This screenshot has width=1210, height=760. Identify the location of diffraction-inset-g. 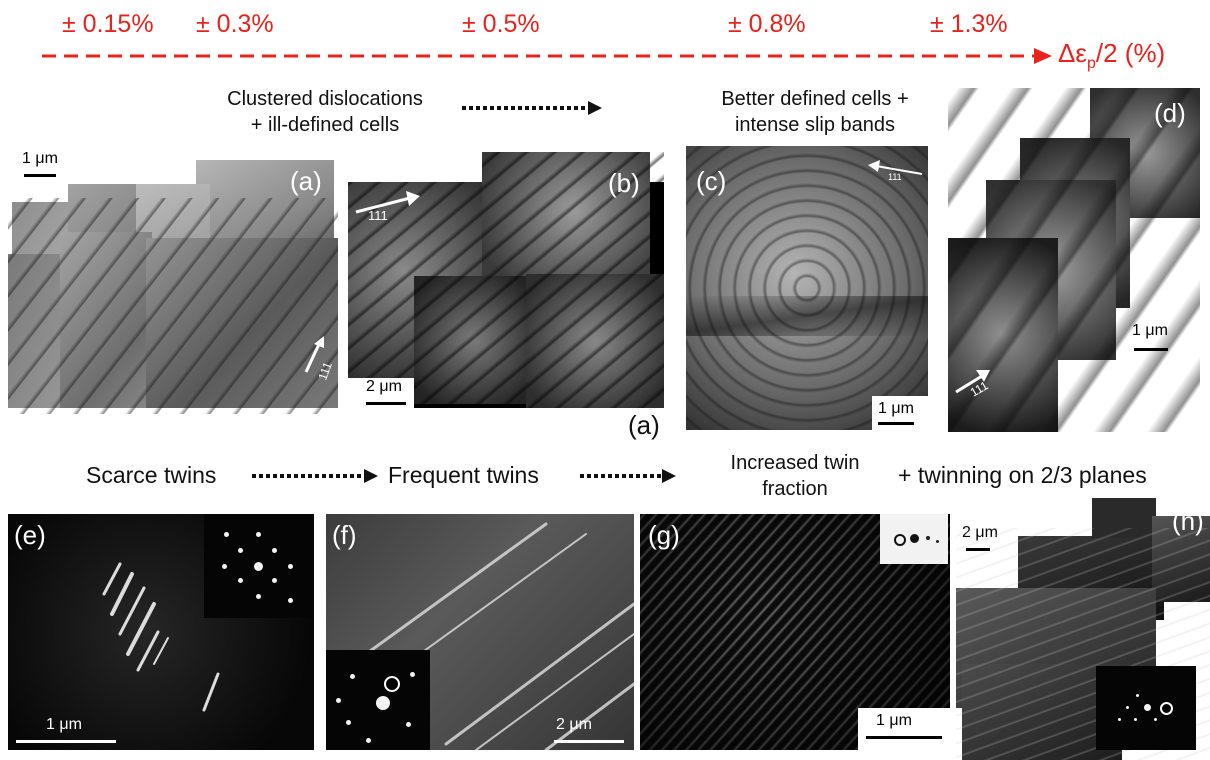
(914, 539).